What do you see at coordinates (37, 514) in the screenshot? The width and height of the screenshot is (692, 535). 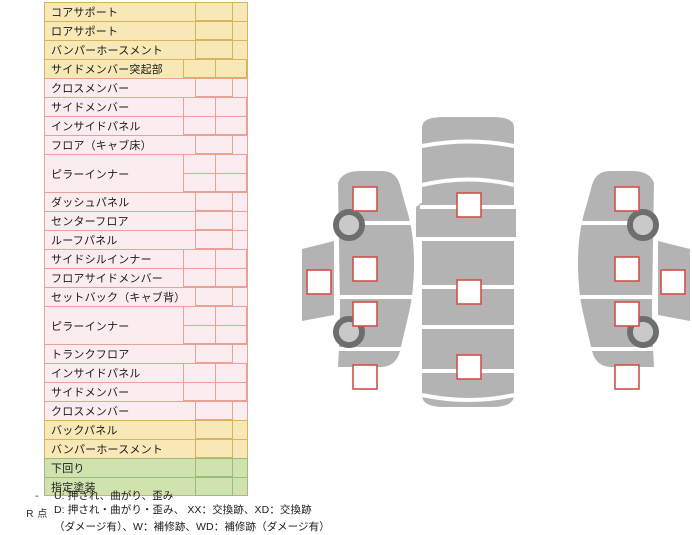 I see `legend-marker-rten: R 点` at bounding box center [37, 514].